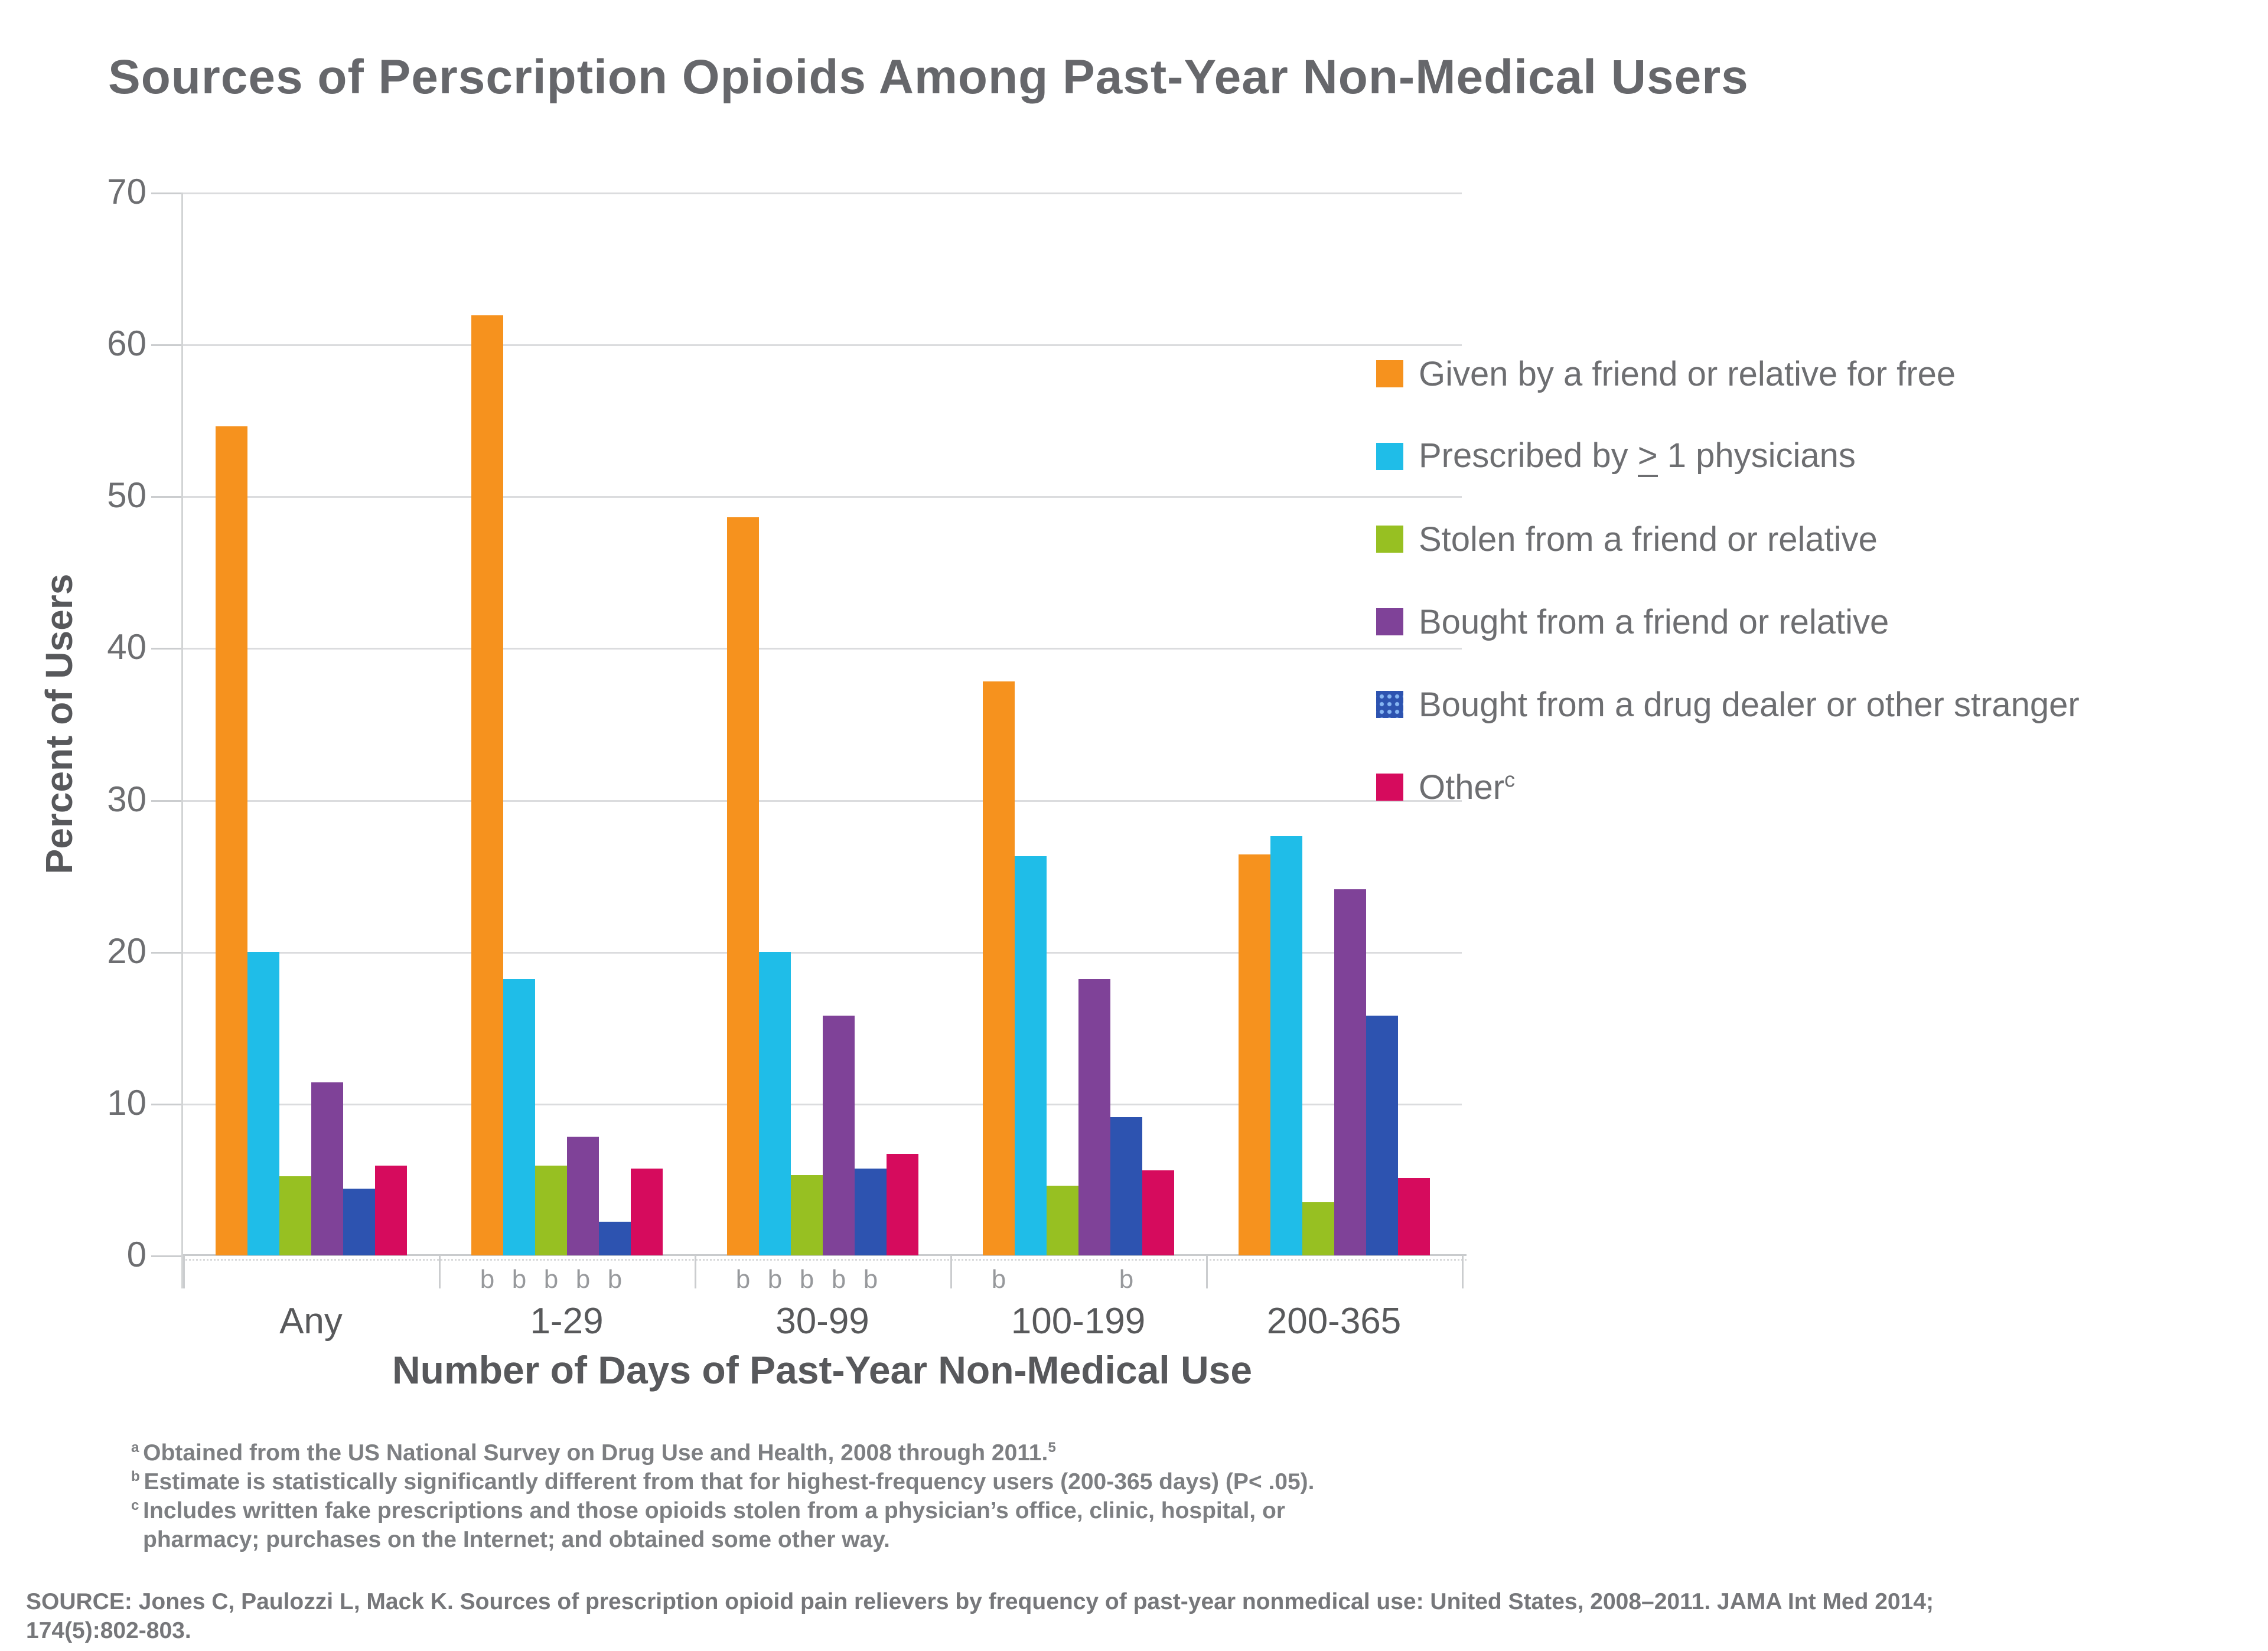  I want to click on bar-100-199-series3, so click(1062, 1220).